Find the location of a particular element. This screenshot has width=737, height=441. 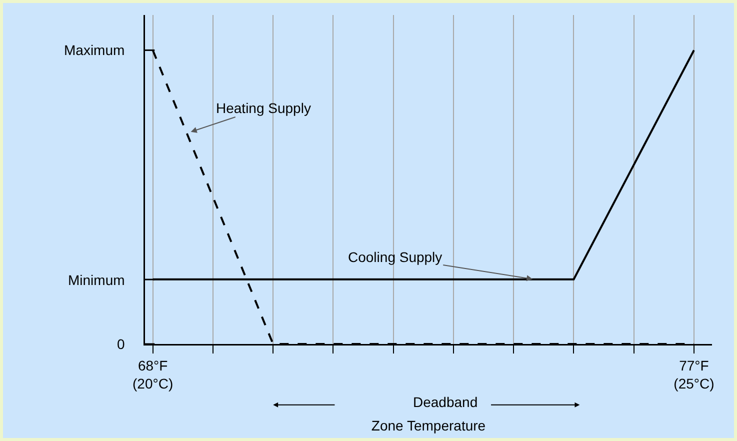

x-tick-label: 68°F (20°C) is located at coordinates (153, 374).